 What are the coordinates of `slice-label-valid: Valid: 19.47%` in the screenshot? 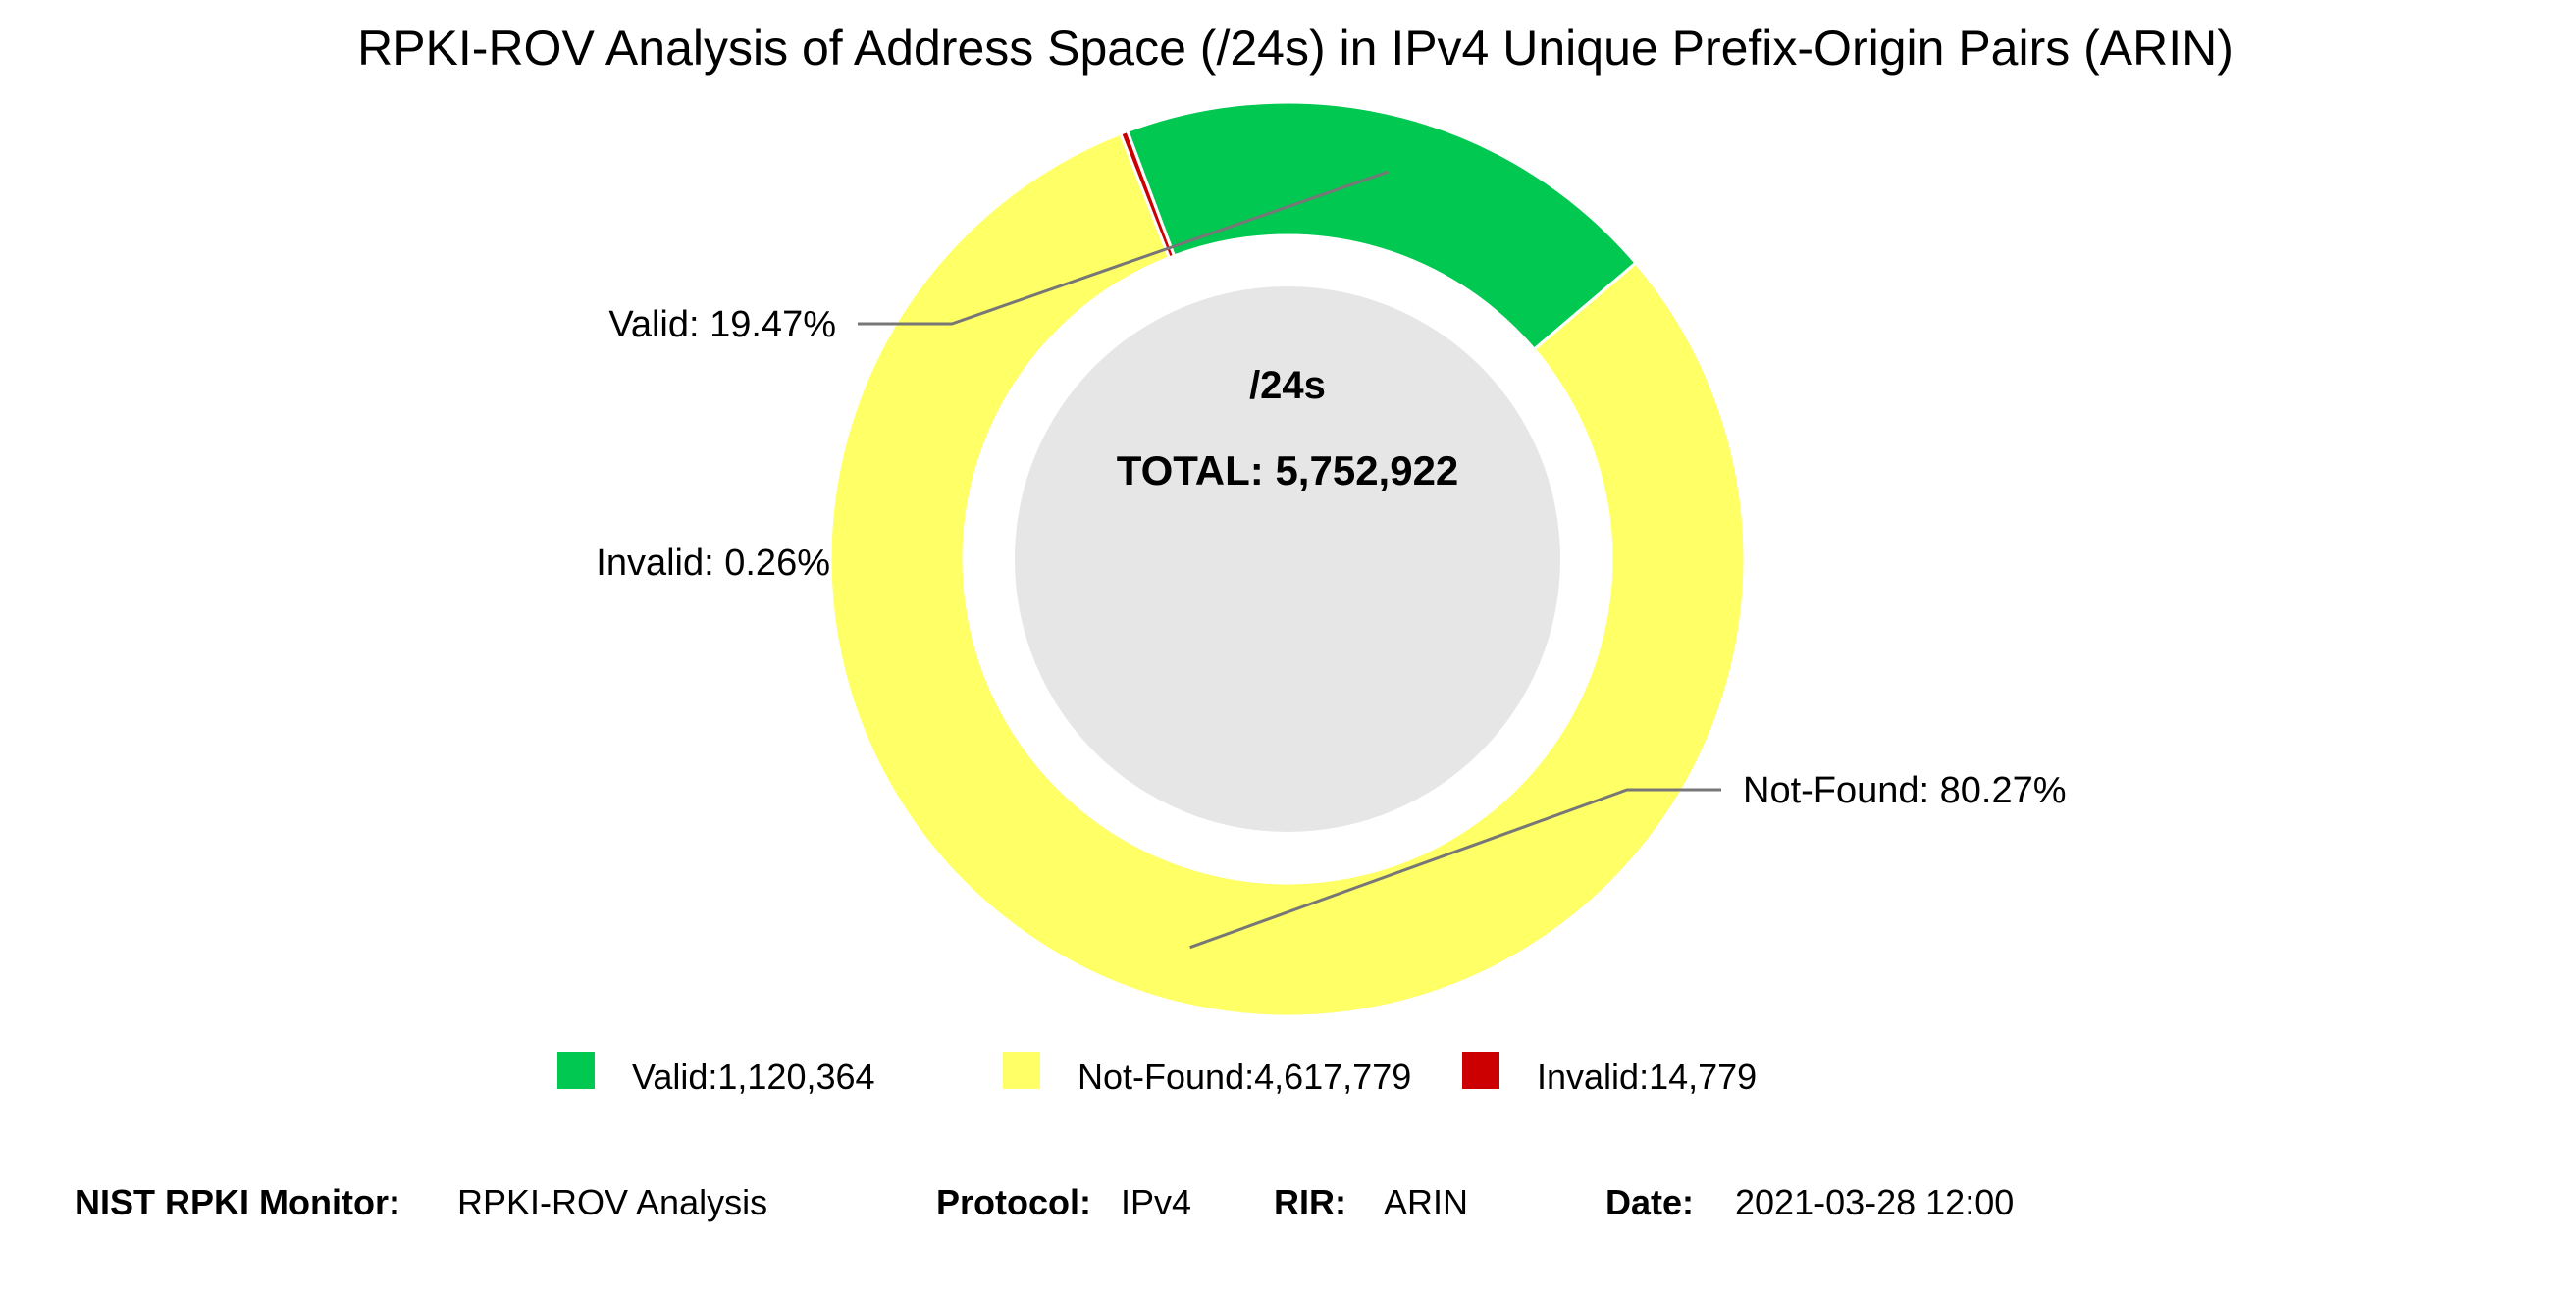 It's located at (722, 324).